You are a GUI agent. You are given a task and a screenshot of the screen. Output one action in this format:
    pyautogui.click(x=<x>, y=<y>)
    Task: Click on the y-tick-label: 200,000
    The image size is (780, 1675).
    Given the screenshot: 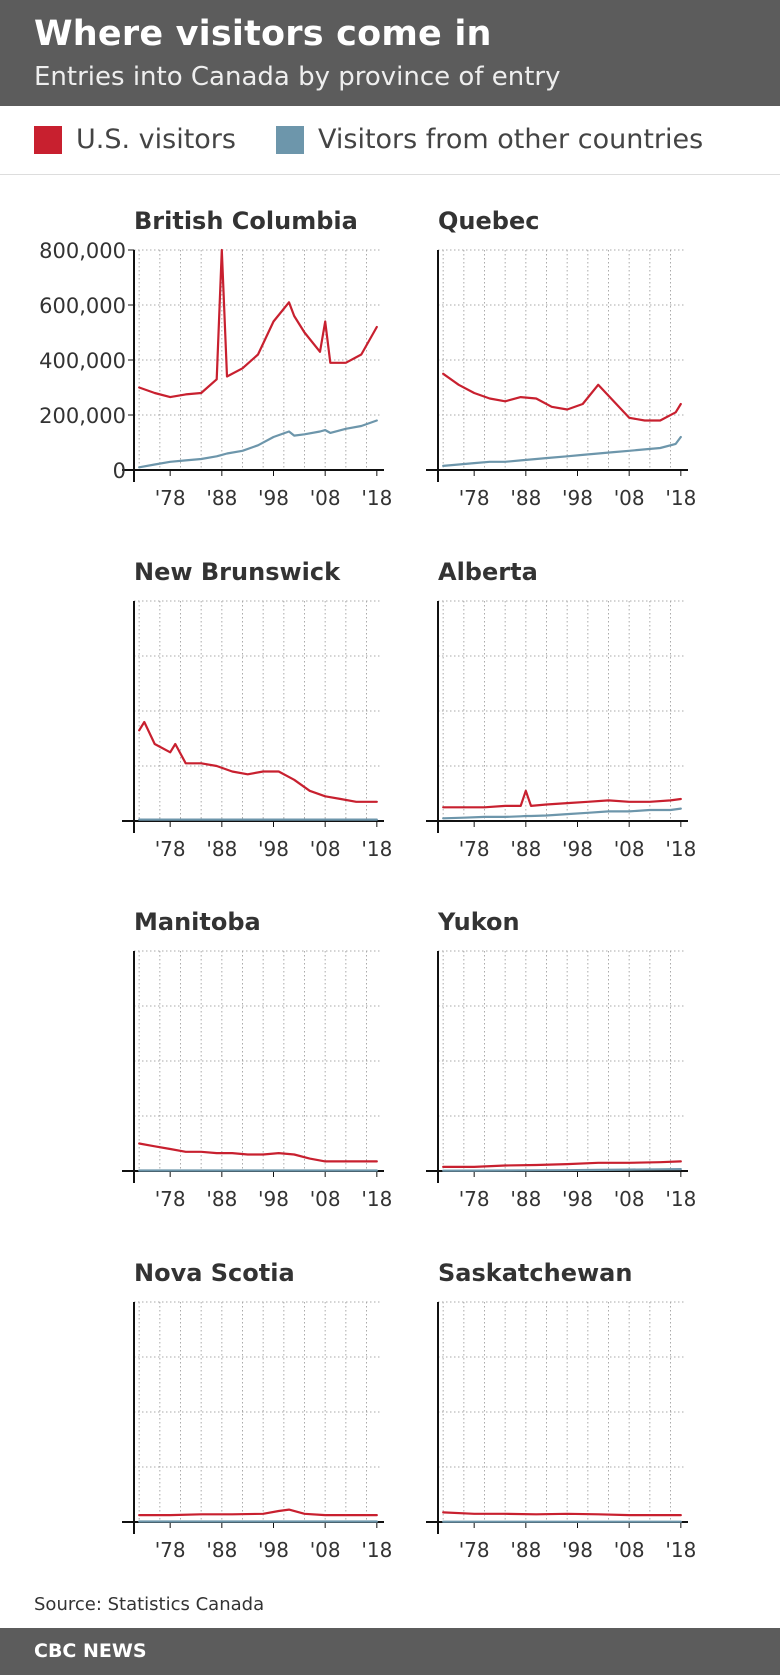 What is the action you would take?
    pyautogui.click(x=82, y=416)
    